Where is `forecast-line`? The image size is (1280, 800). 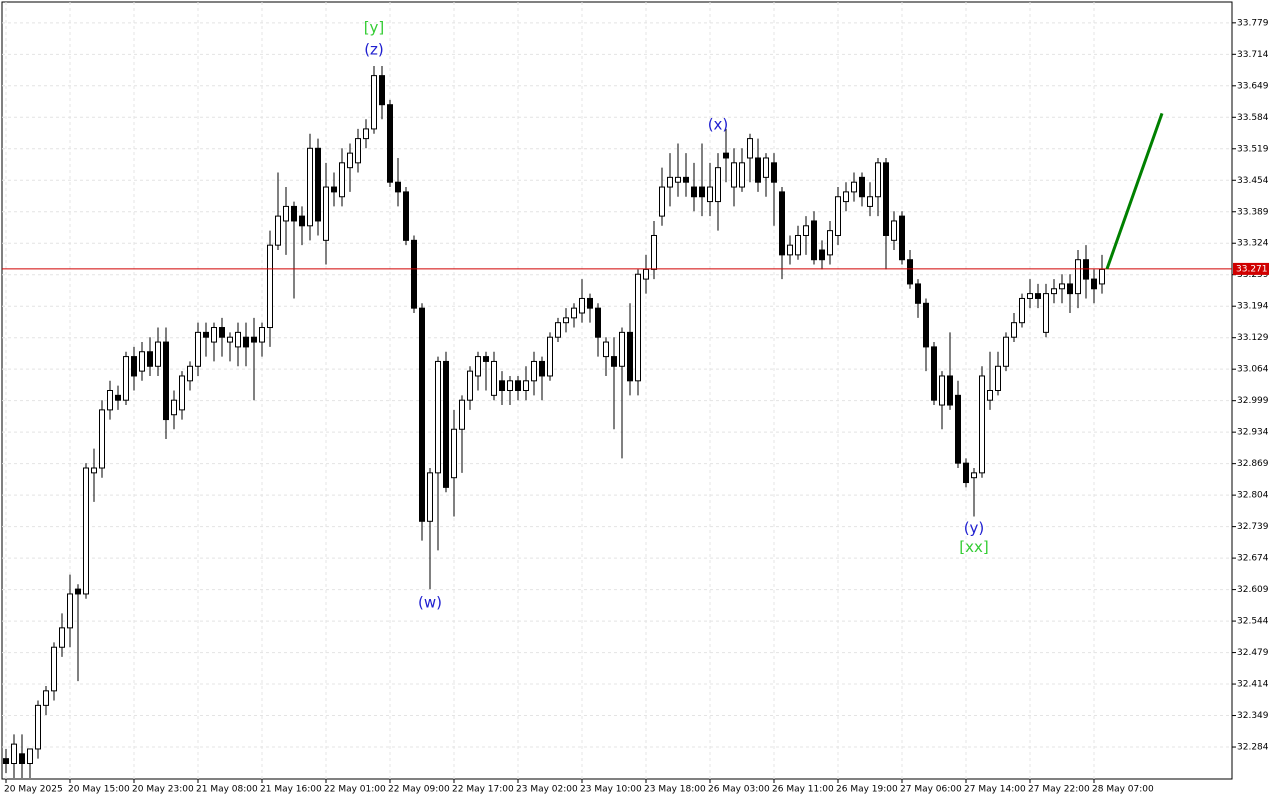
forecast-line is located at coordinates (1134, 191).